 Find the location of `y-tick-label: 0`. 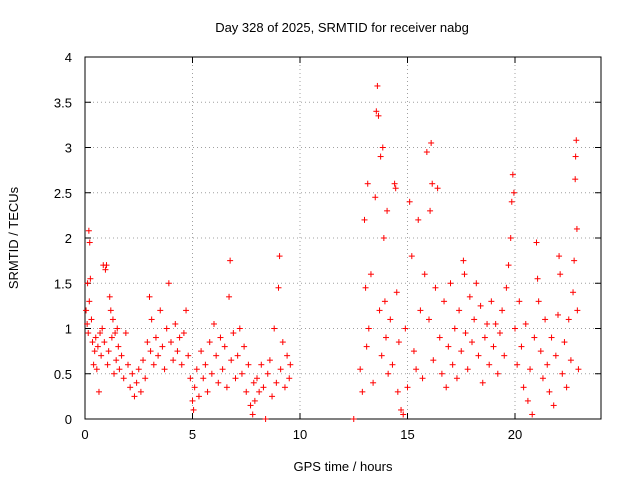

y-tick-label: 0 is located at coordinates (68, 419).